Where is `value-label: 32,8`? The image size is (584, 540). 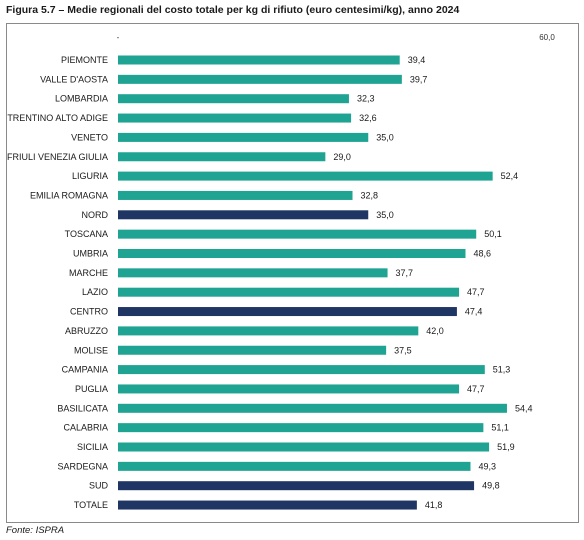 value-label: 32,8 is located at coordinates (370, 195).